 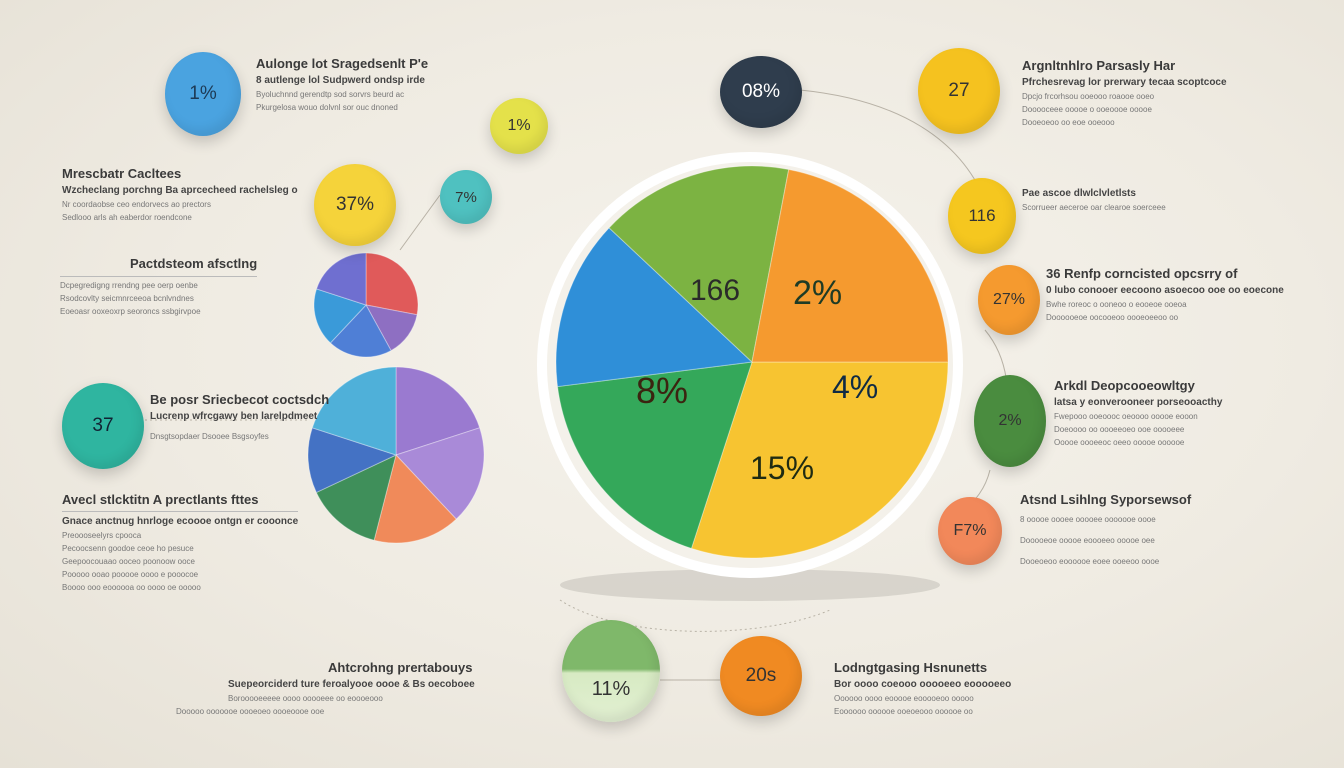 What do you see at coordinates (1106, 499) in the screenshot?
I see `block-heading: Atsnd Lsihlng Syporsewsof` at bounding box center [1106, 499].